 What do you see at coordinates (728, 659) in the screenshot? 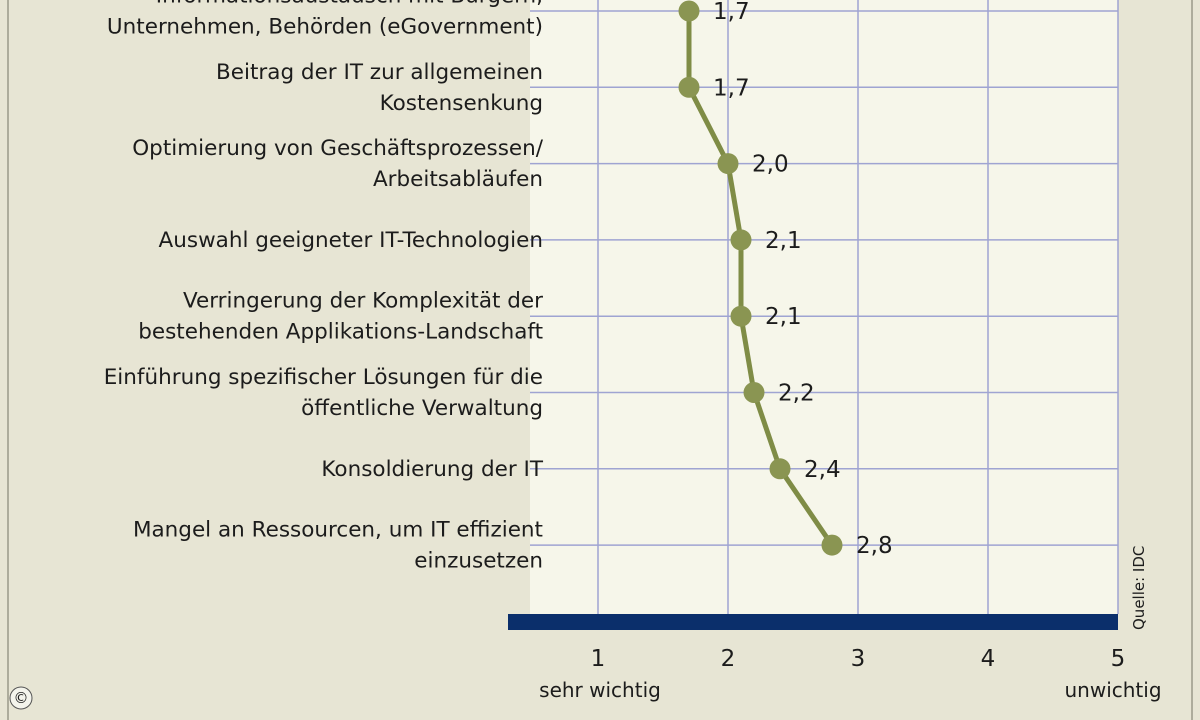
I see `x-tick-label: 2` at bounding box center [728, 659].